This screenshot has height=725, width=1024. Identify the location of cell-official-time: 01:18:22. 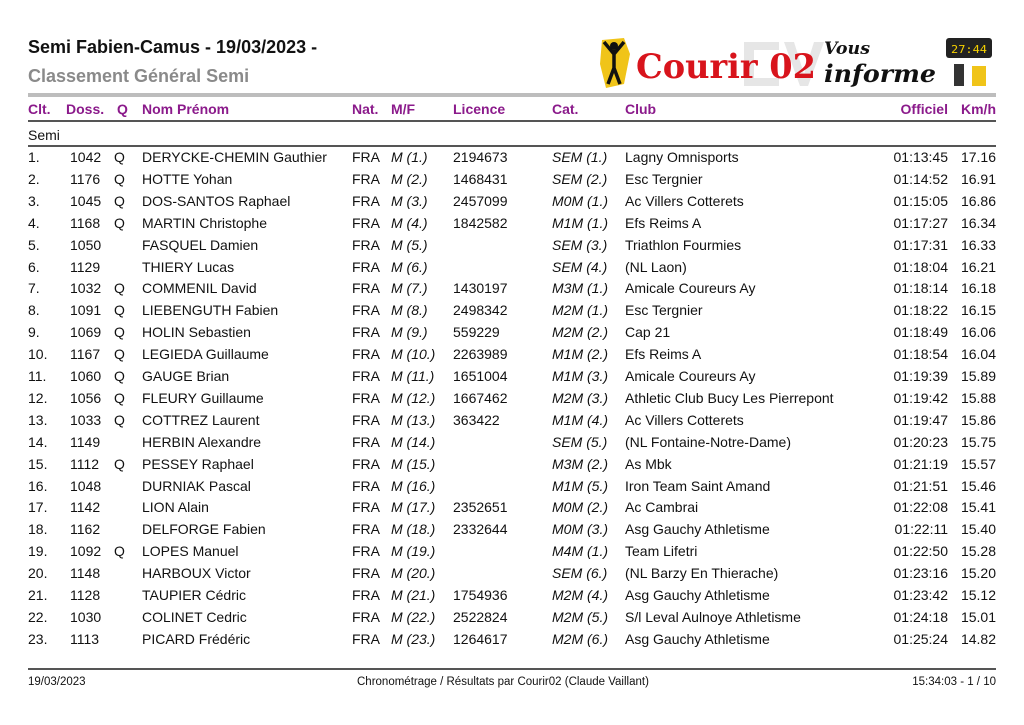
(921, 310).